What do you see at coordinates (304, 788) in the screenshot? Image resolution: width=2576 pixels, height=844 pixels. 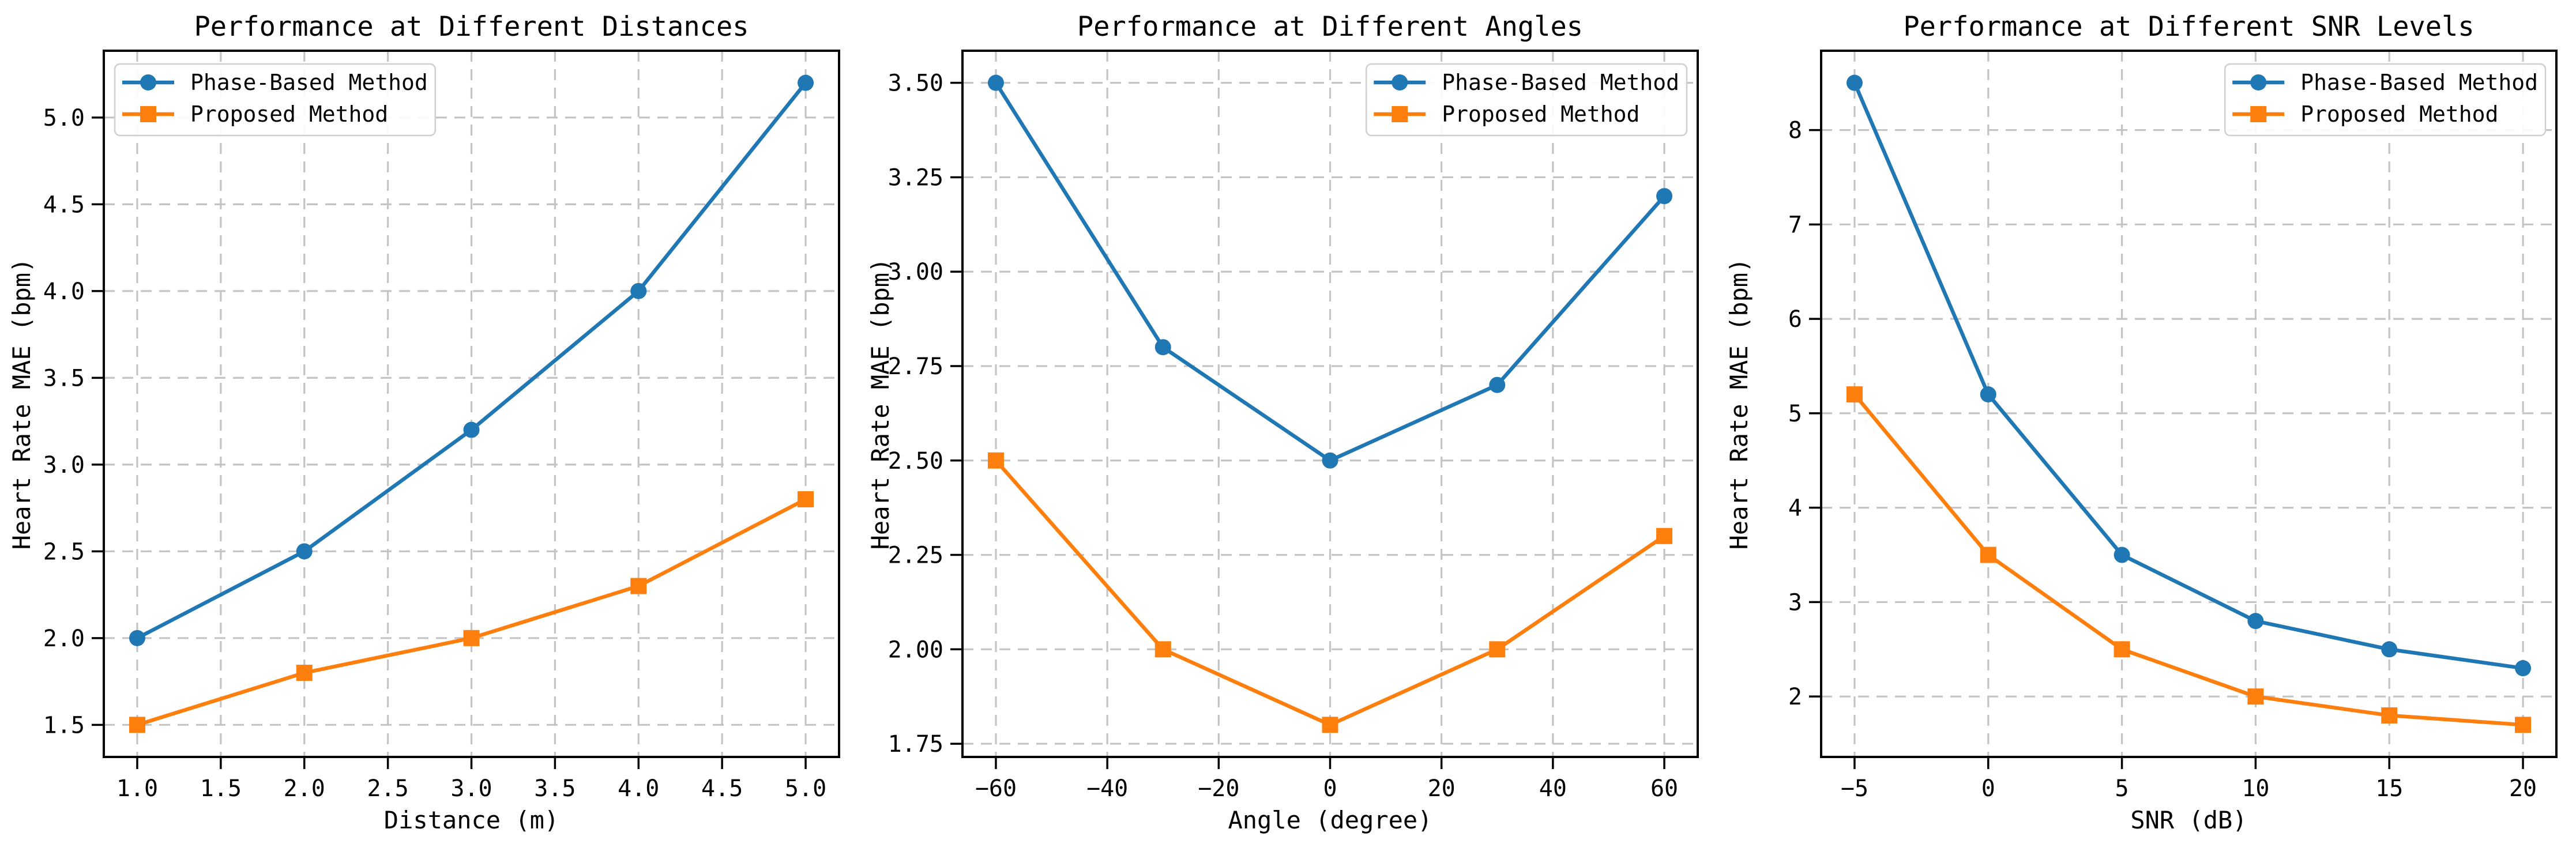 I see `x-tick-label: 2.0` at bounding box center [304, 788].